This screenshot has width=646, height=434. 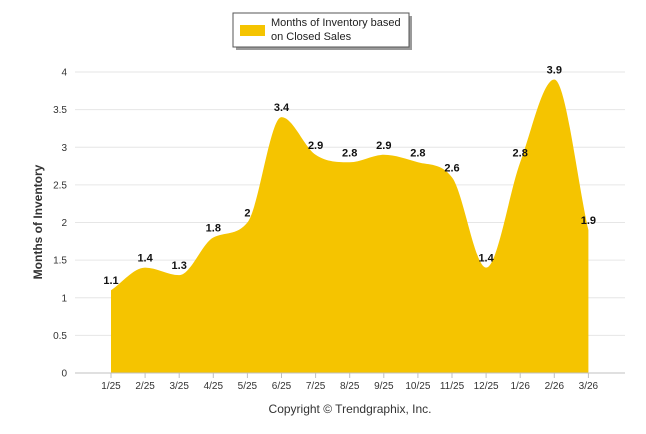 What do you see at coordinates (247, 214) in the screenshot?
I see `data-label: 2` at bounding box center [247, 214].